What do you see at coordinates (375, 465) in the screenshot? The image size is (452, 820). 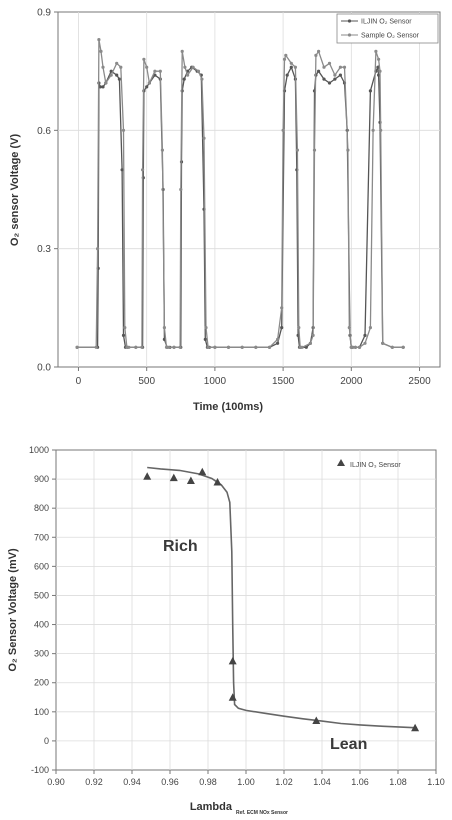 I see `legend-label-iljin-2: ILJIN O₃ Sensor` at bounding box center [375, 465].